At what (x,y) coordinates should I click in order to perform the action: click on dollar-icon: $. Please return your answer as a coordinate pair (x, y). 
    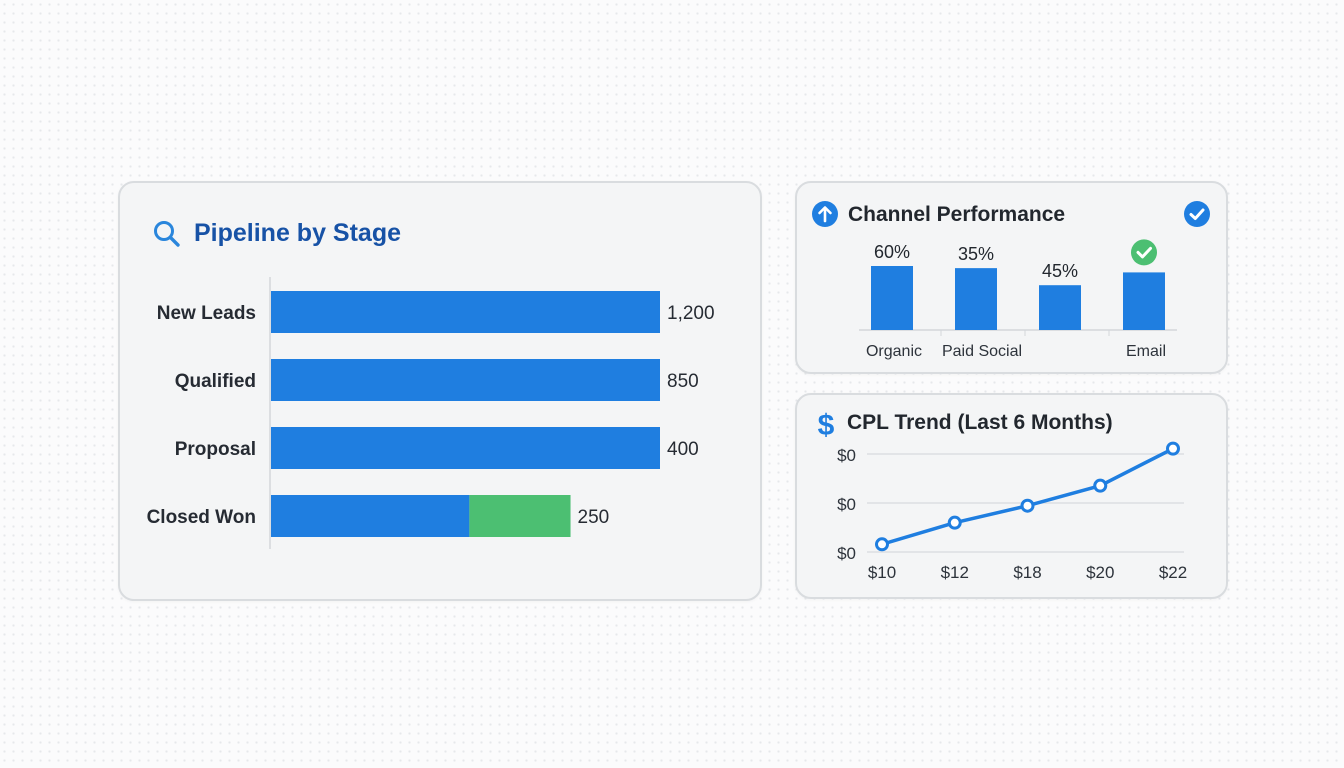
    Looking at the image, I should click on (826, 426).